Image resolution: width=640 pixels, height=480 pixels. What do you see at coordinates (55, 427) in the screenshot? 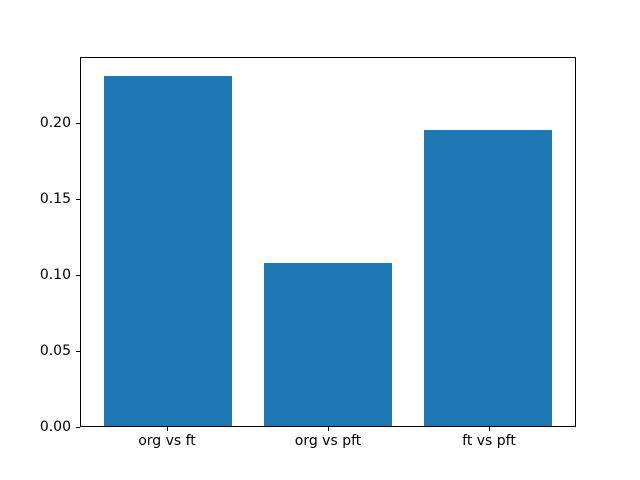
I see `ytick-label: 0.00` at bounding box center [55, 427].